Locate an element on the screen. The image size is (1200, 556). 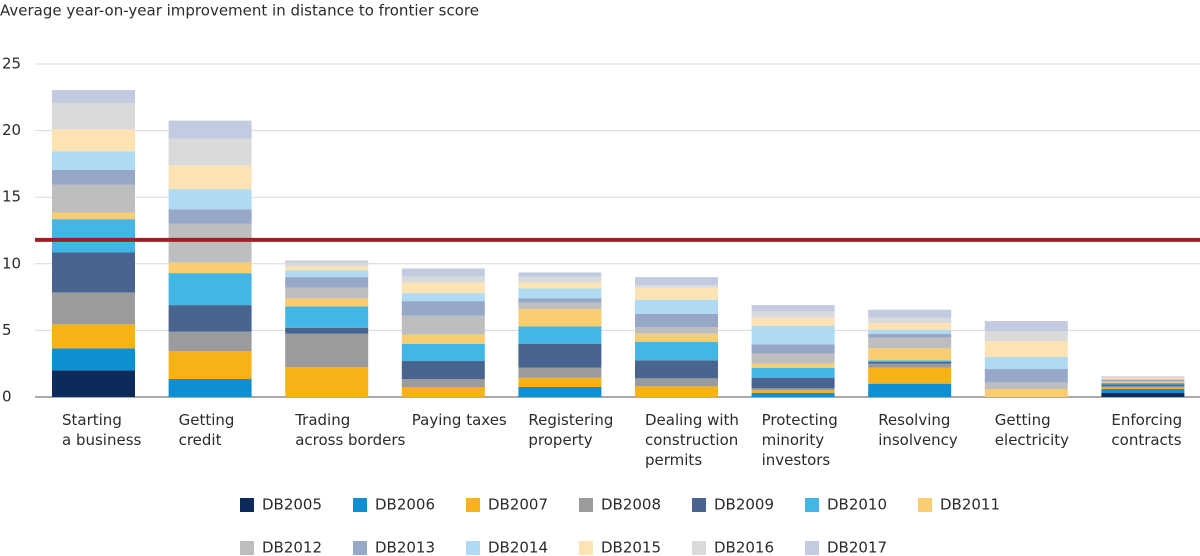
legend-label: DB2008 is located at coordinates (631, 505).